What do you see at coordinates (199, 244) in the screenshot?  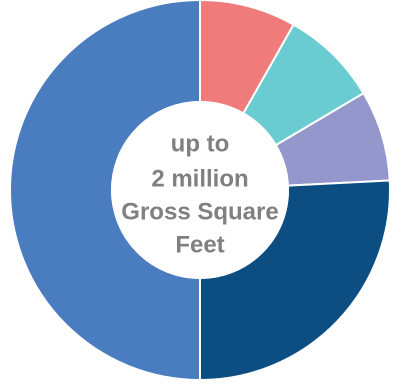 I see `center-label-line-4: Feet` at bounding box center [199, 244].